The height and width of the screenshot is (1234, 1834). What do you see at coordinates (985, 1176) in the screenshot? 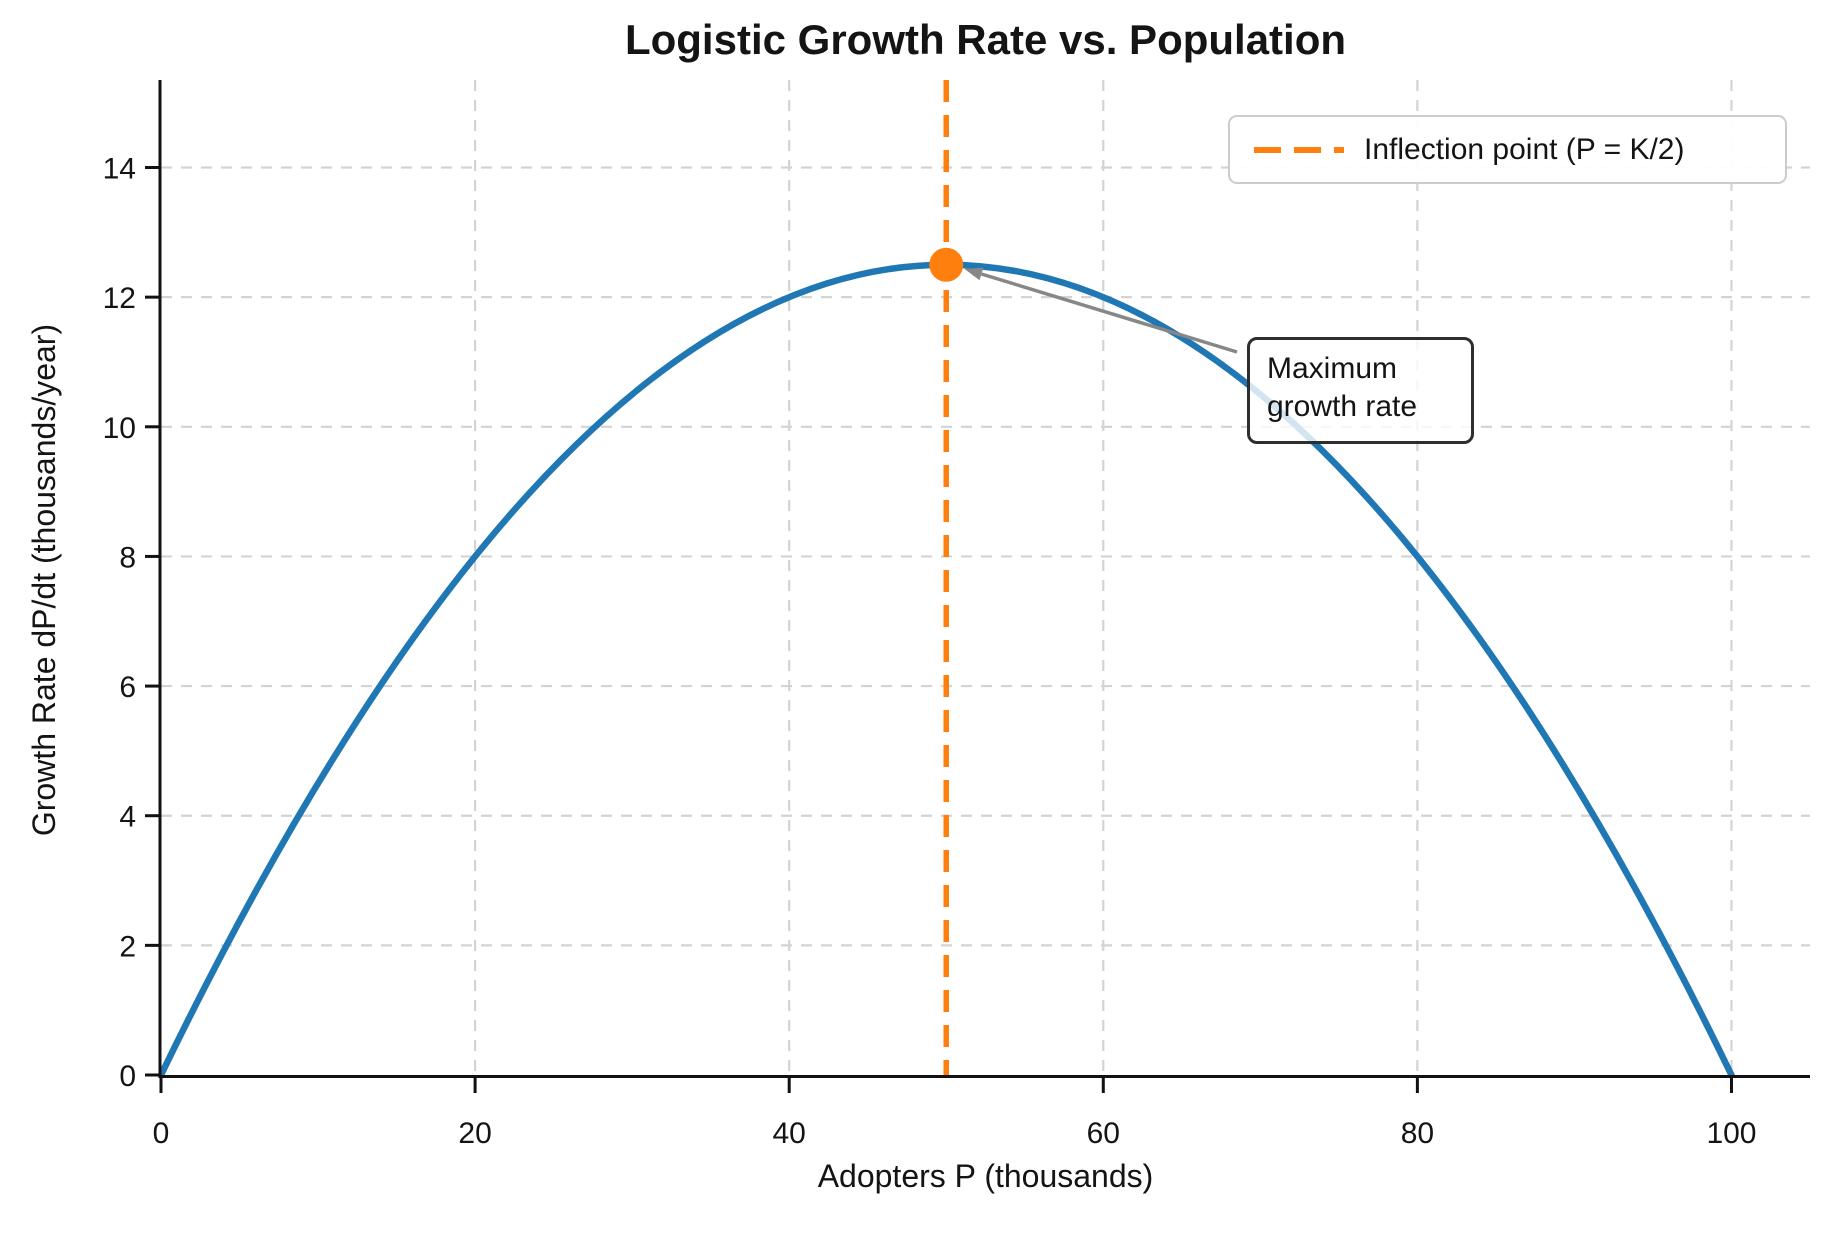
I see `x-axis-label: Adopters P (thousands)` at bounding box center [985, 1176].